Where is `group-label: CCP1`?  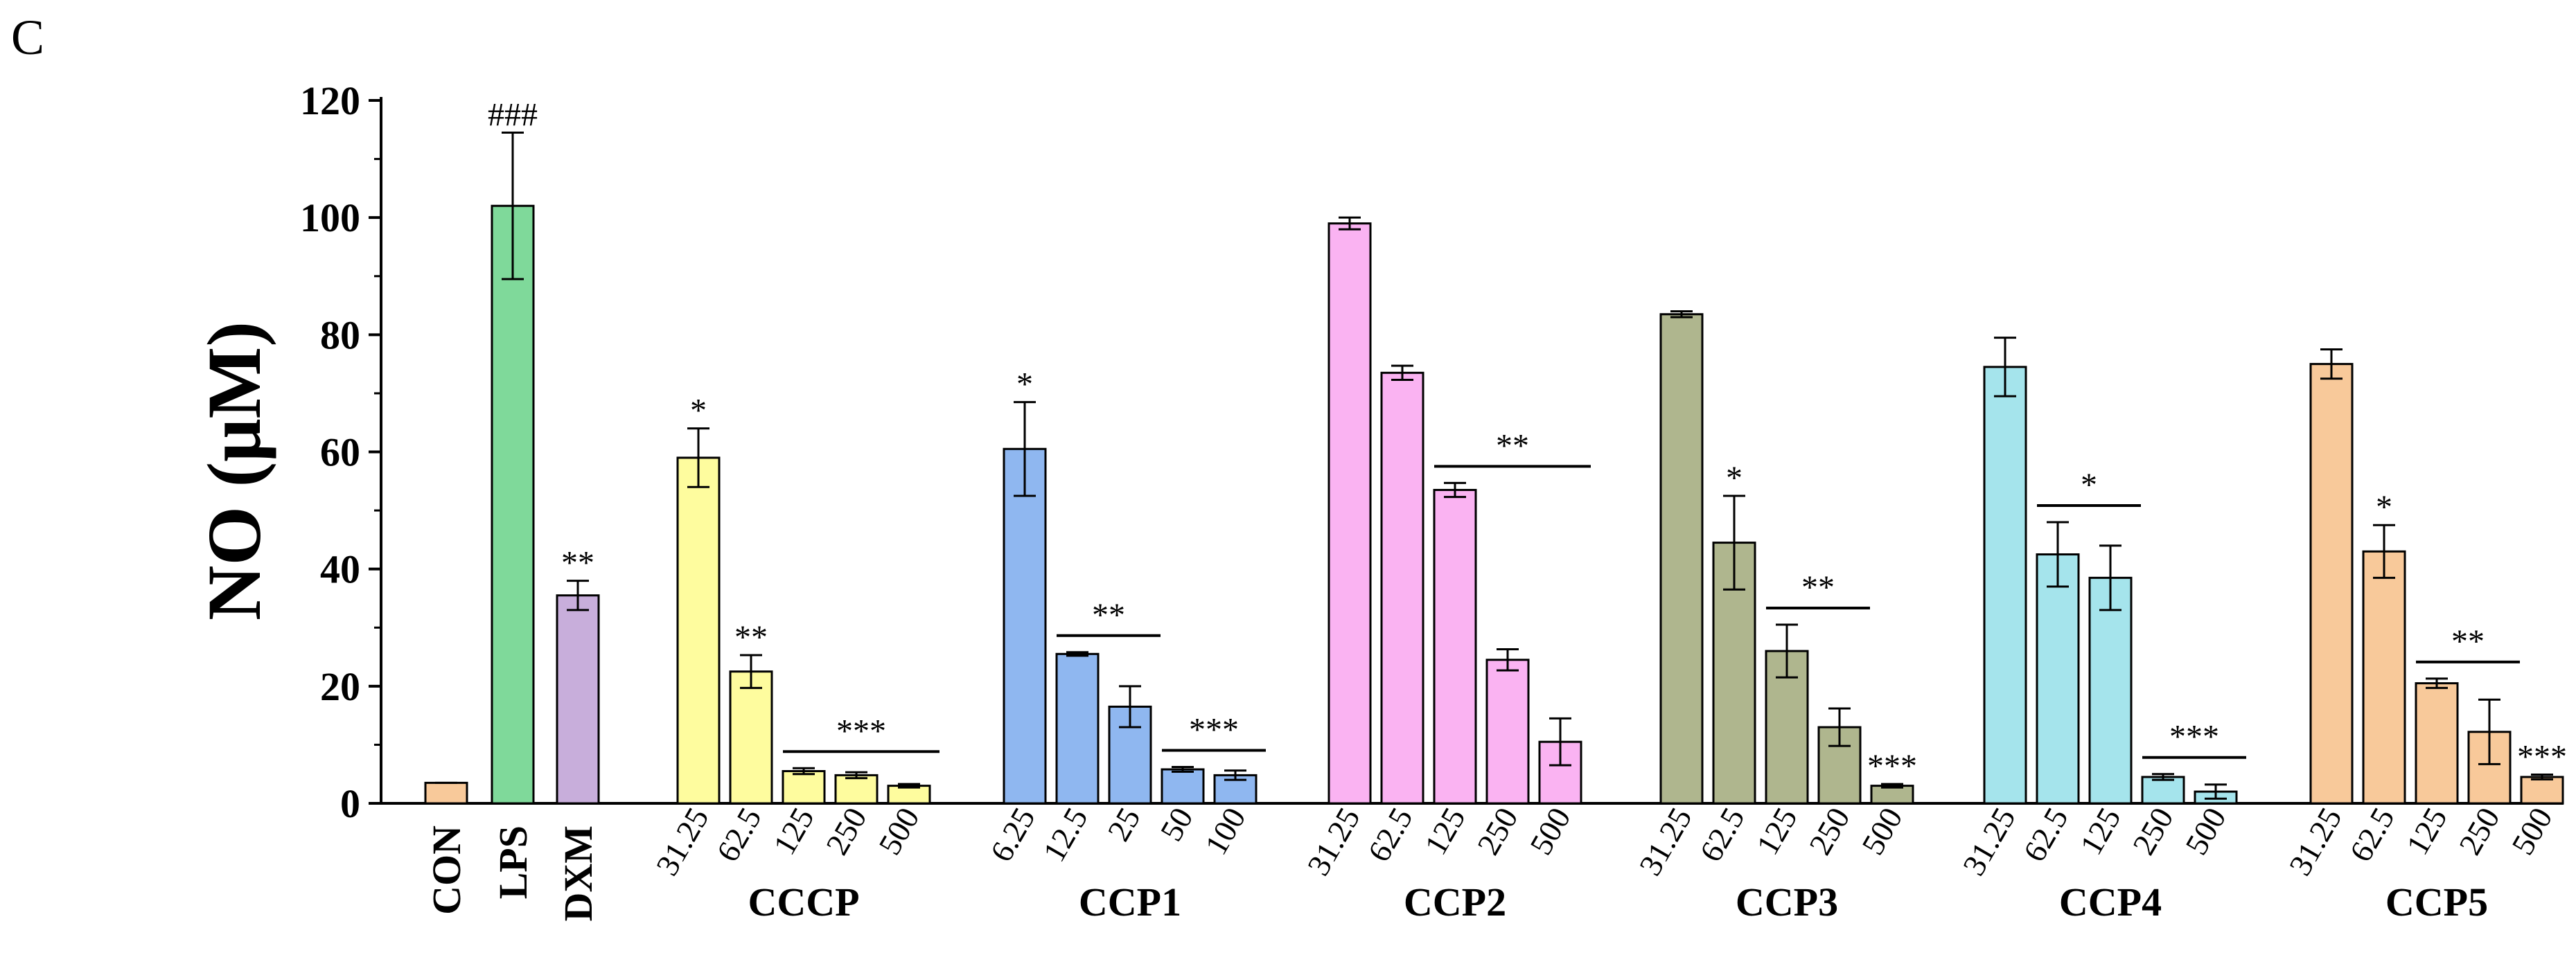 group-label: CCP1 is located at coordinates (1130, 902).